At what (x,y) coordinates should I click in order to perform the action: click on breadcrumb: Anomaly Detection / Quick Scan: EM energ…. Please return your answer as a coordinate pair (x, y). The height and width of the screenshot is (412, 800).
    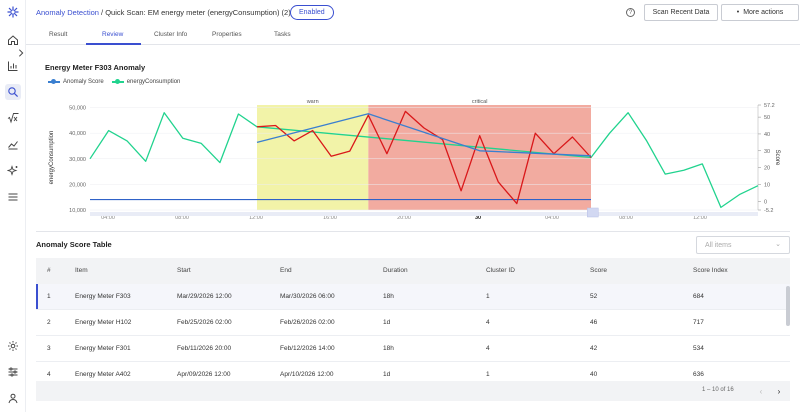
    Looking at the image, I should click on (163, 12).